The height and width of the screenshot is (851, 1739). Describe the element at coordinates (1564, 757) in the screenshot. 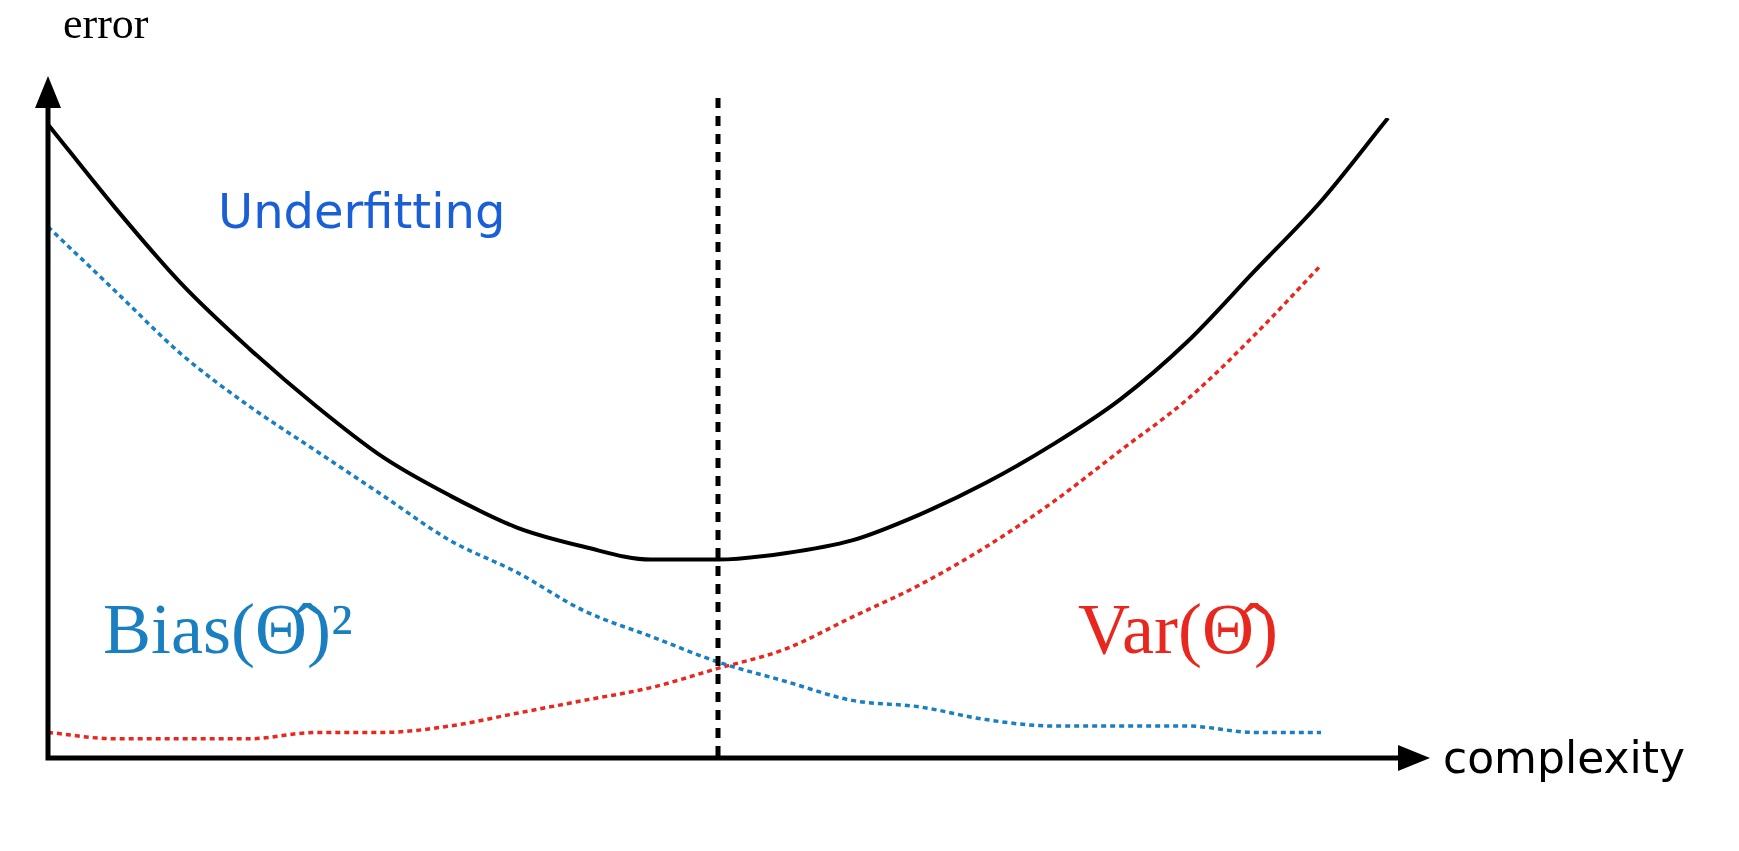

I see `x-axis-title: complexity` at that location.